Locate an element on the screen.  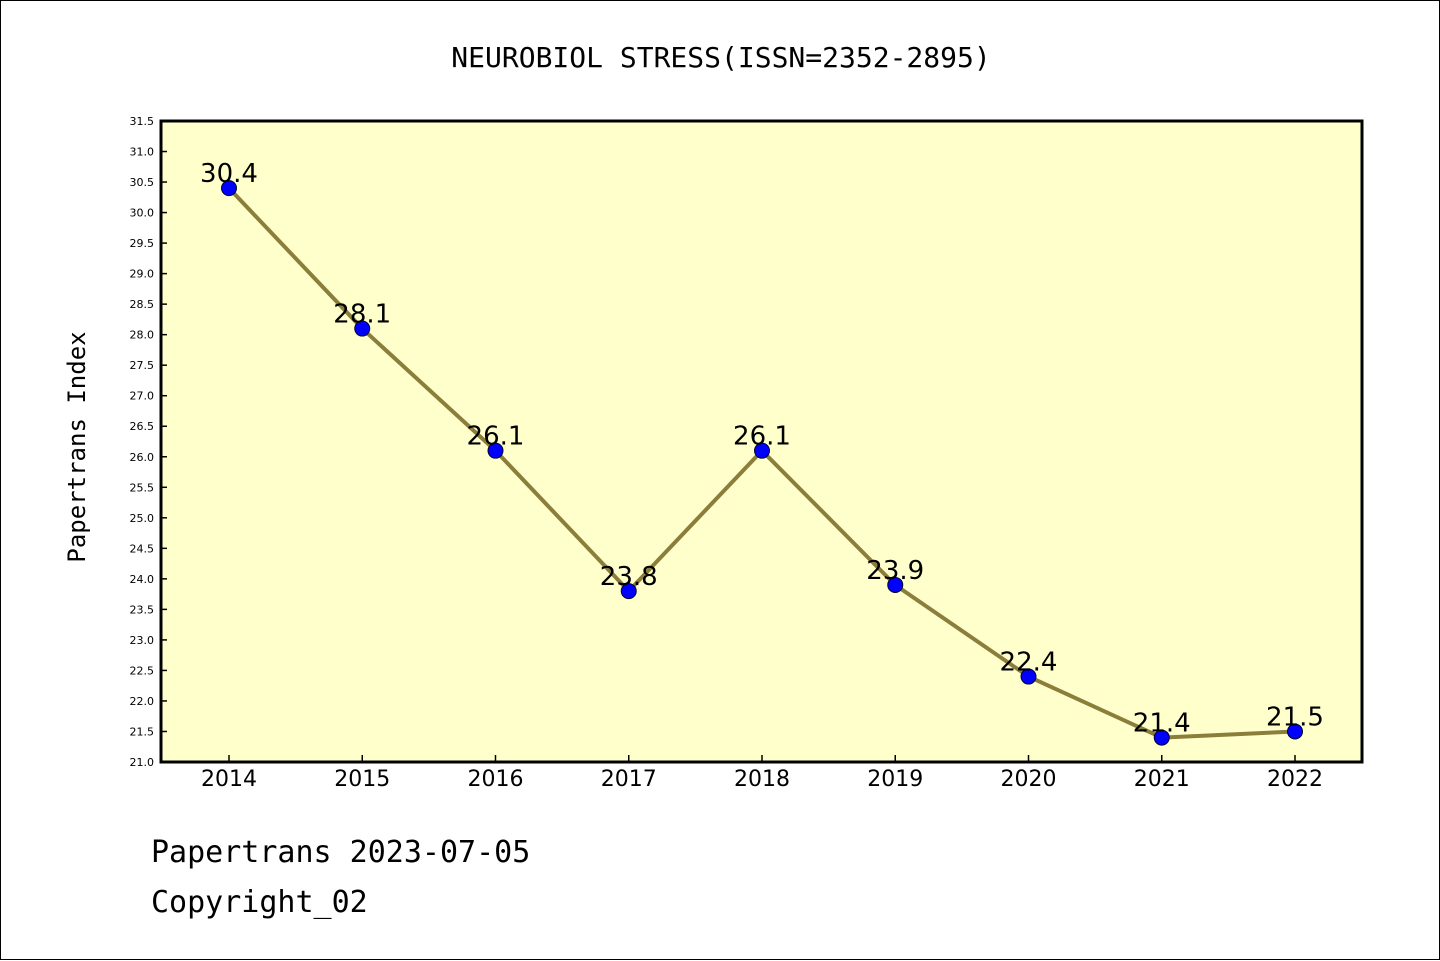
x-tick-label: 2015 is located at coordinates (362, 779).